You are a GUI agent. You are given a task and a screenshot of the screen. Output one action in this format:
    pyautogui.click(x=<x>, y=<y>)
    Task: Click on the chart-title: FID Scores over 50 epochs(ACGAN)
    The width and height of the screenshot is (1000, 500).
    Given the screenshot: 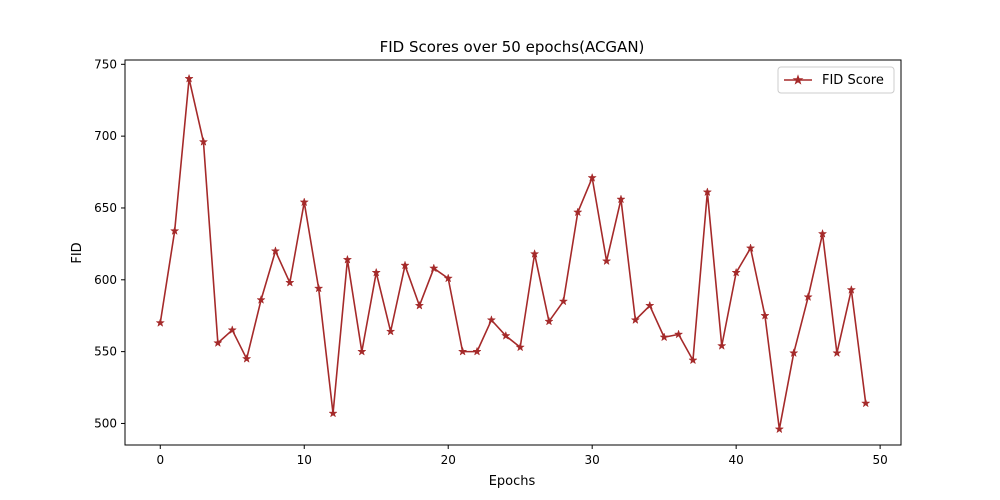 What is the action you would take?
    pyautogui.click(x=512, y=47)
    